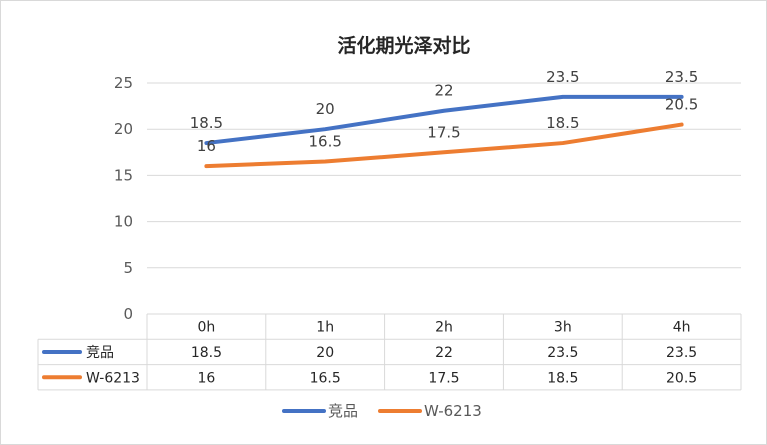 The height and width of the screenshot is (445, 767). I want to click on x-category-label: 4h, so click(682, 328).